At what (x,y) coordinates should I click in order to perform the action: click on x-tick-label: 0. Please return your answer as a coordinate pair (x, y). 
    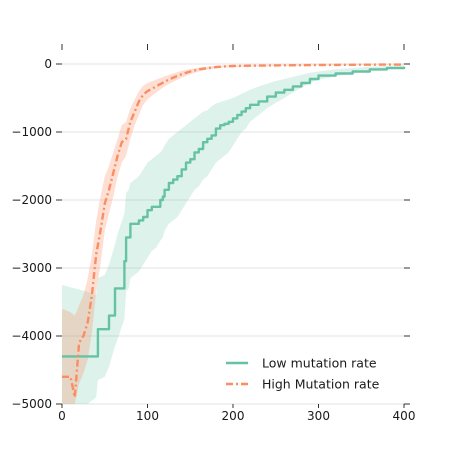
    Looking at the image, I should click on (62, 416).